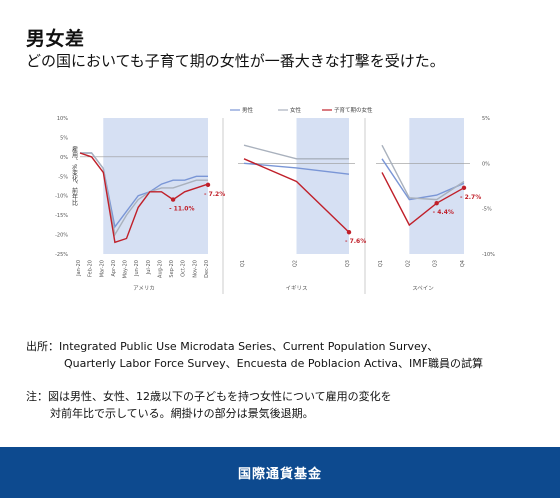 The width and height of the screenshot is (560, 498). Describe the element at coordinates (172, 269) in the screenshot. I see `x-tick-label: Sep-20` at that location.